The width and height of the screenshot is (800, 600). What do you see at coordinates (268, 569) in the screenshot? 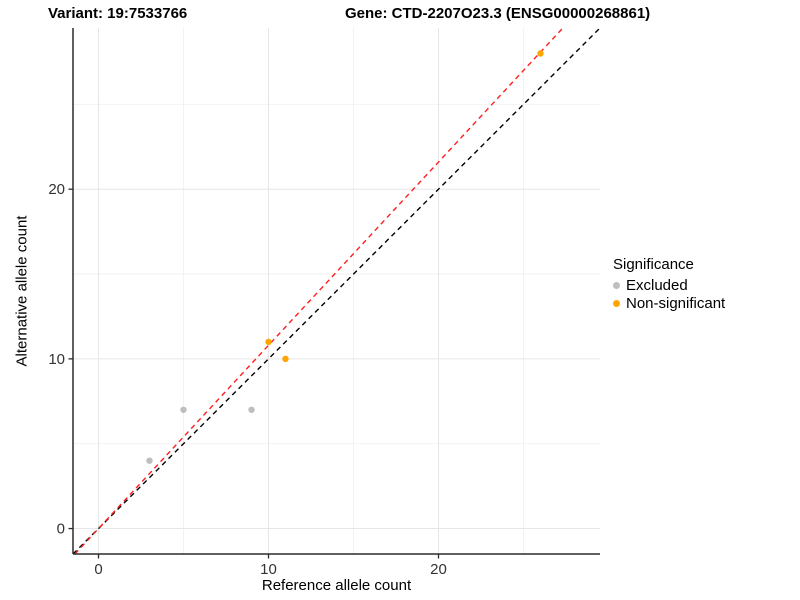
I see `x-tick-label: 10` at bounding box center [268, 569].